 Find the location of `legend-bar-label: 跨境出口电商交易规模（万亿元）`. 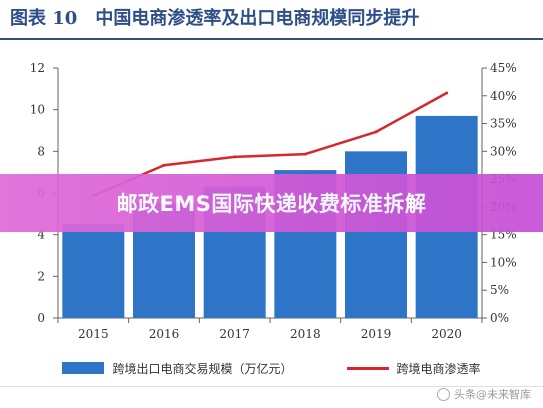

legend-bar-label: 跨境出口电商交易规模（万亿元） is located at coordinates (202, 368).